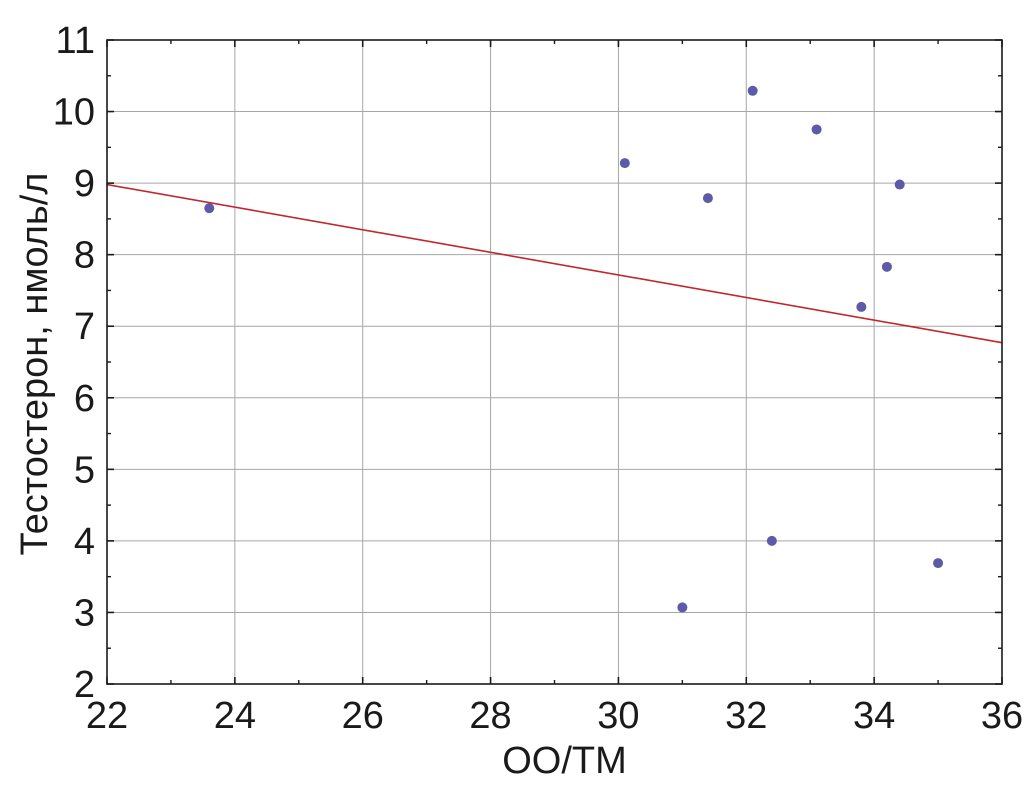  I want to click on y-tick-label: 10, so click(74, 113).